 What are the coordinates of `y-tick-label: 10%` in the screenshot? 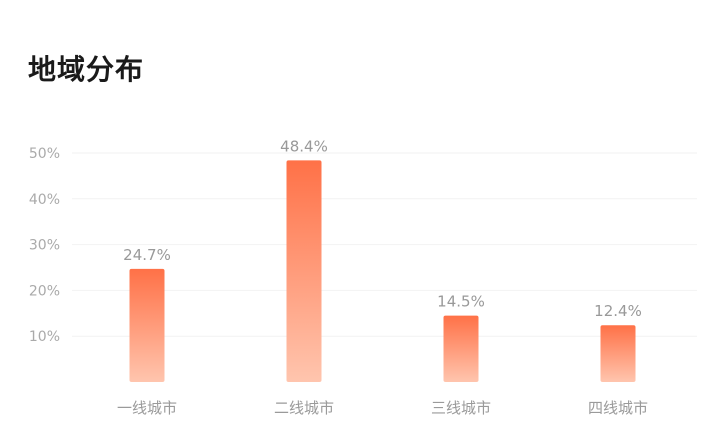 It's located at (44, 337).